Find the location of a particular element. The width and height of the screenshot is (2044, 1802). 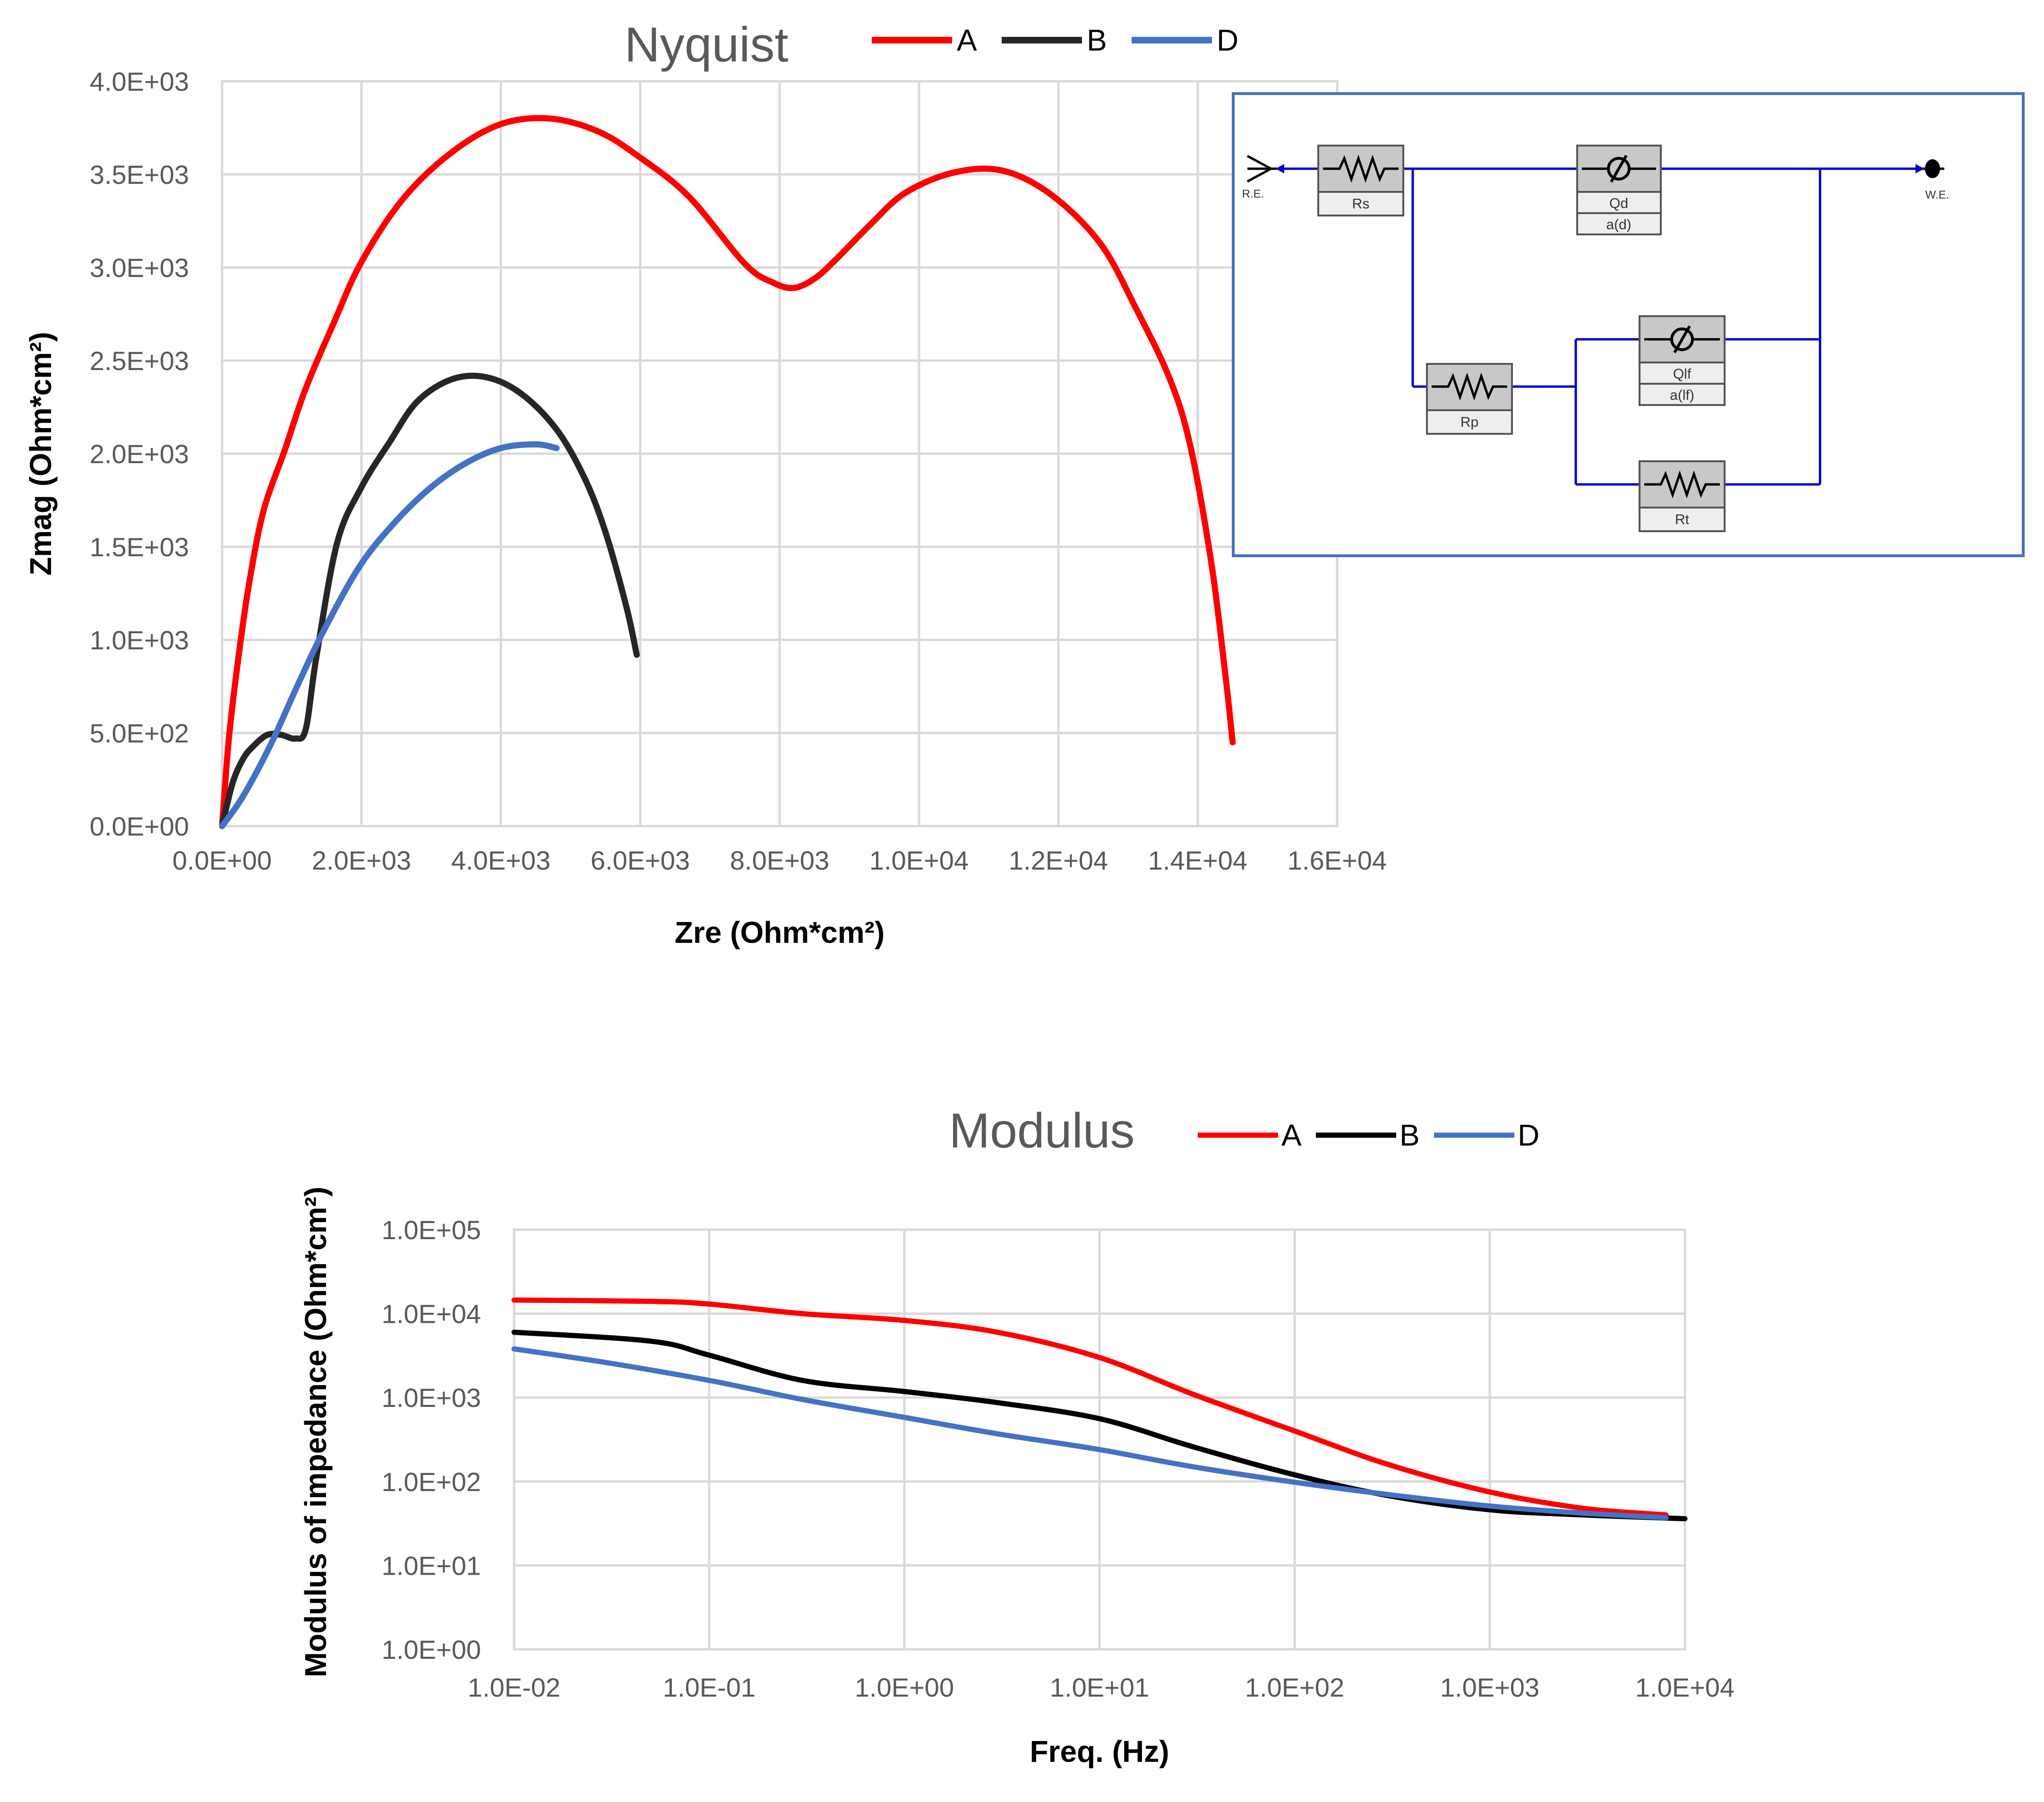

y-tick-label: 2.0E+03 is located at coordinates (139, 454).